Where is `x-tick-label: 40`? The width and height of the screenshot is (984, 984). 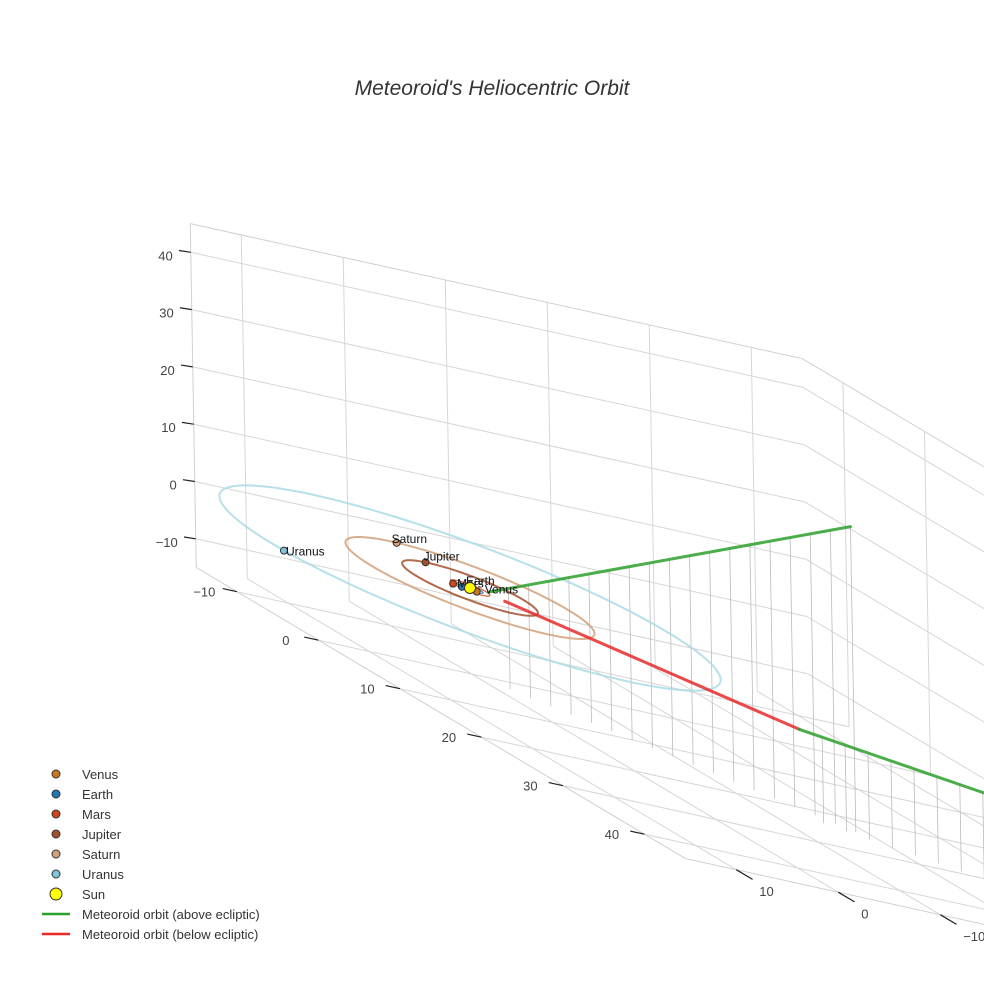 x-tick-label: 40 is located at coordinates (612, 834).